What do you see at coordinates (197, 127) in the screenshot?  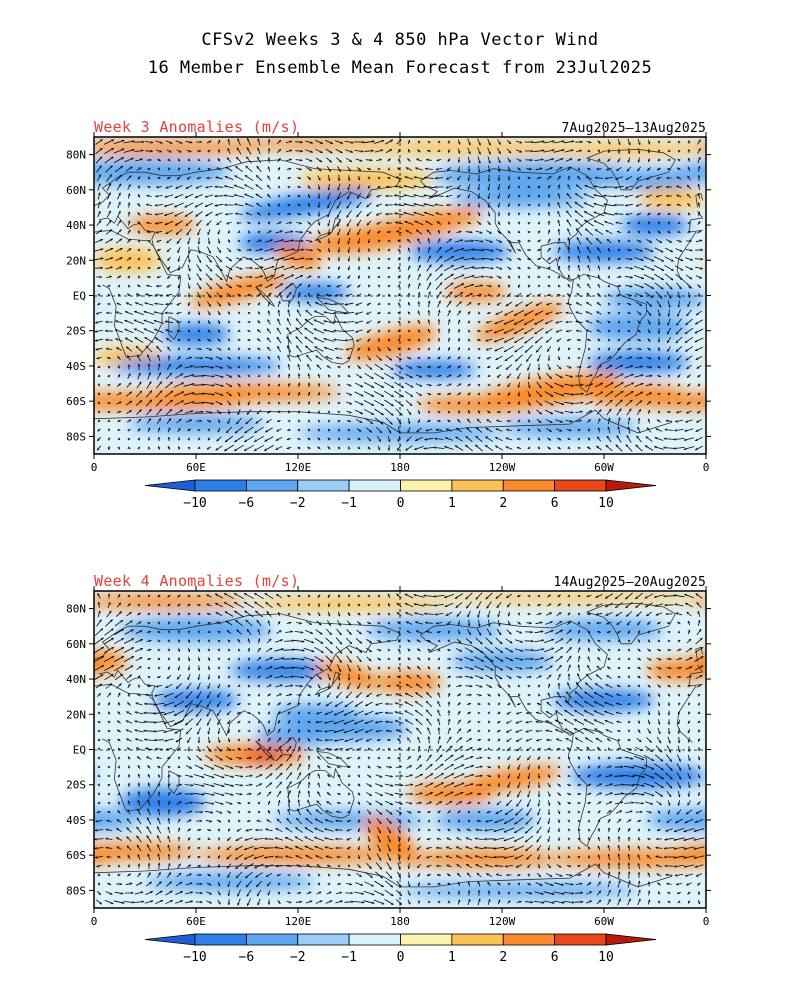 I see `panel-1-label: Week 3 Anomalies (m/s)` at bounding box center [197, 127].